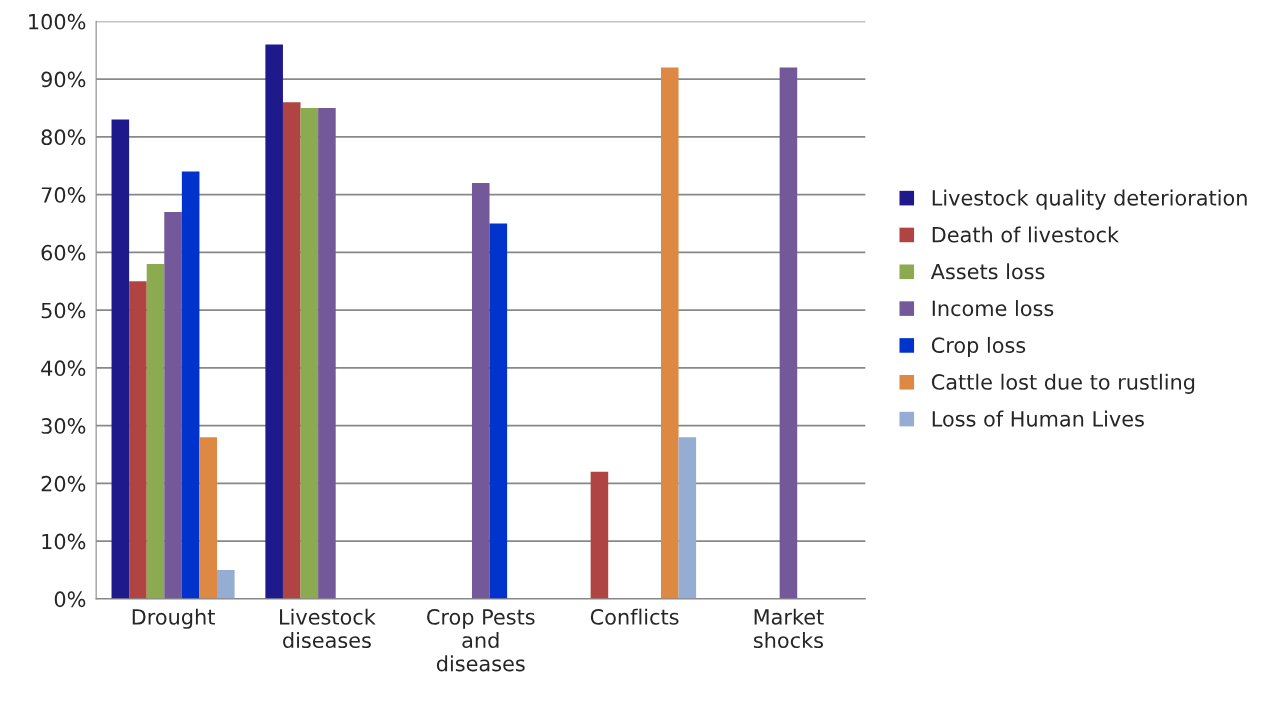 This screenshot has height=713, width=1282. Describe the element at coordinates (1063, 383) in the screenshot. I see `legend-label: Cattle lost due to rustling` at that location.